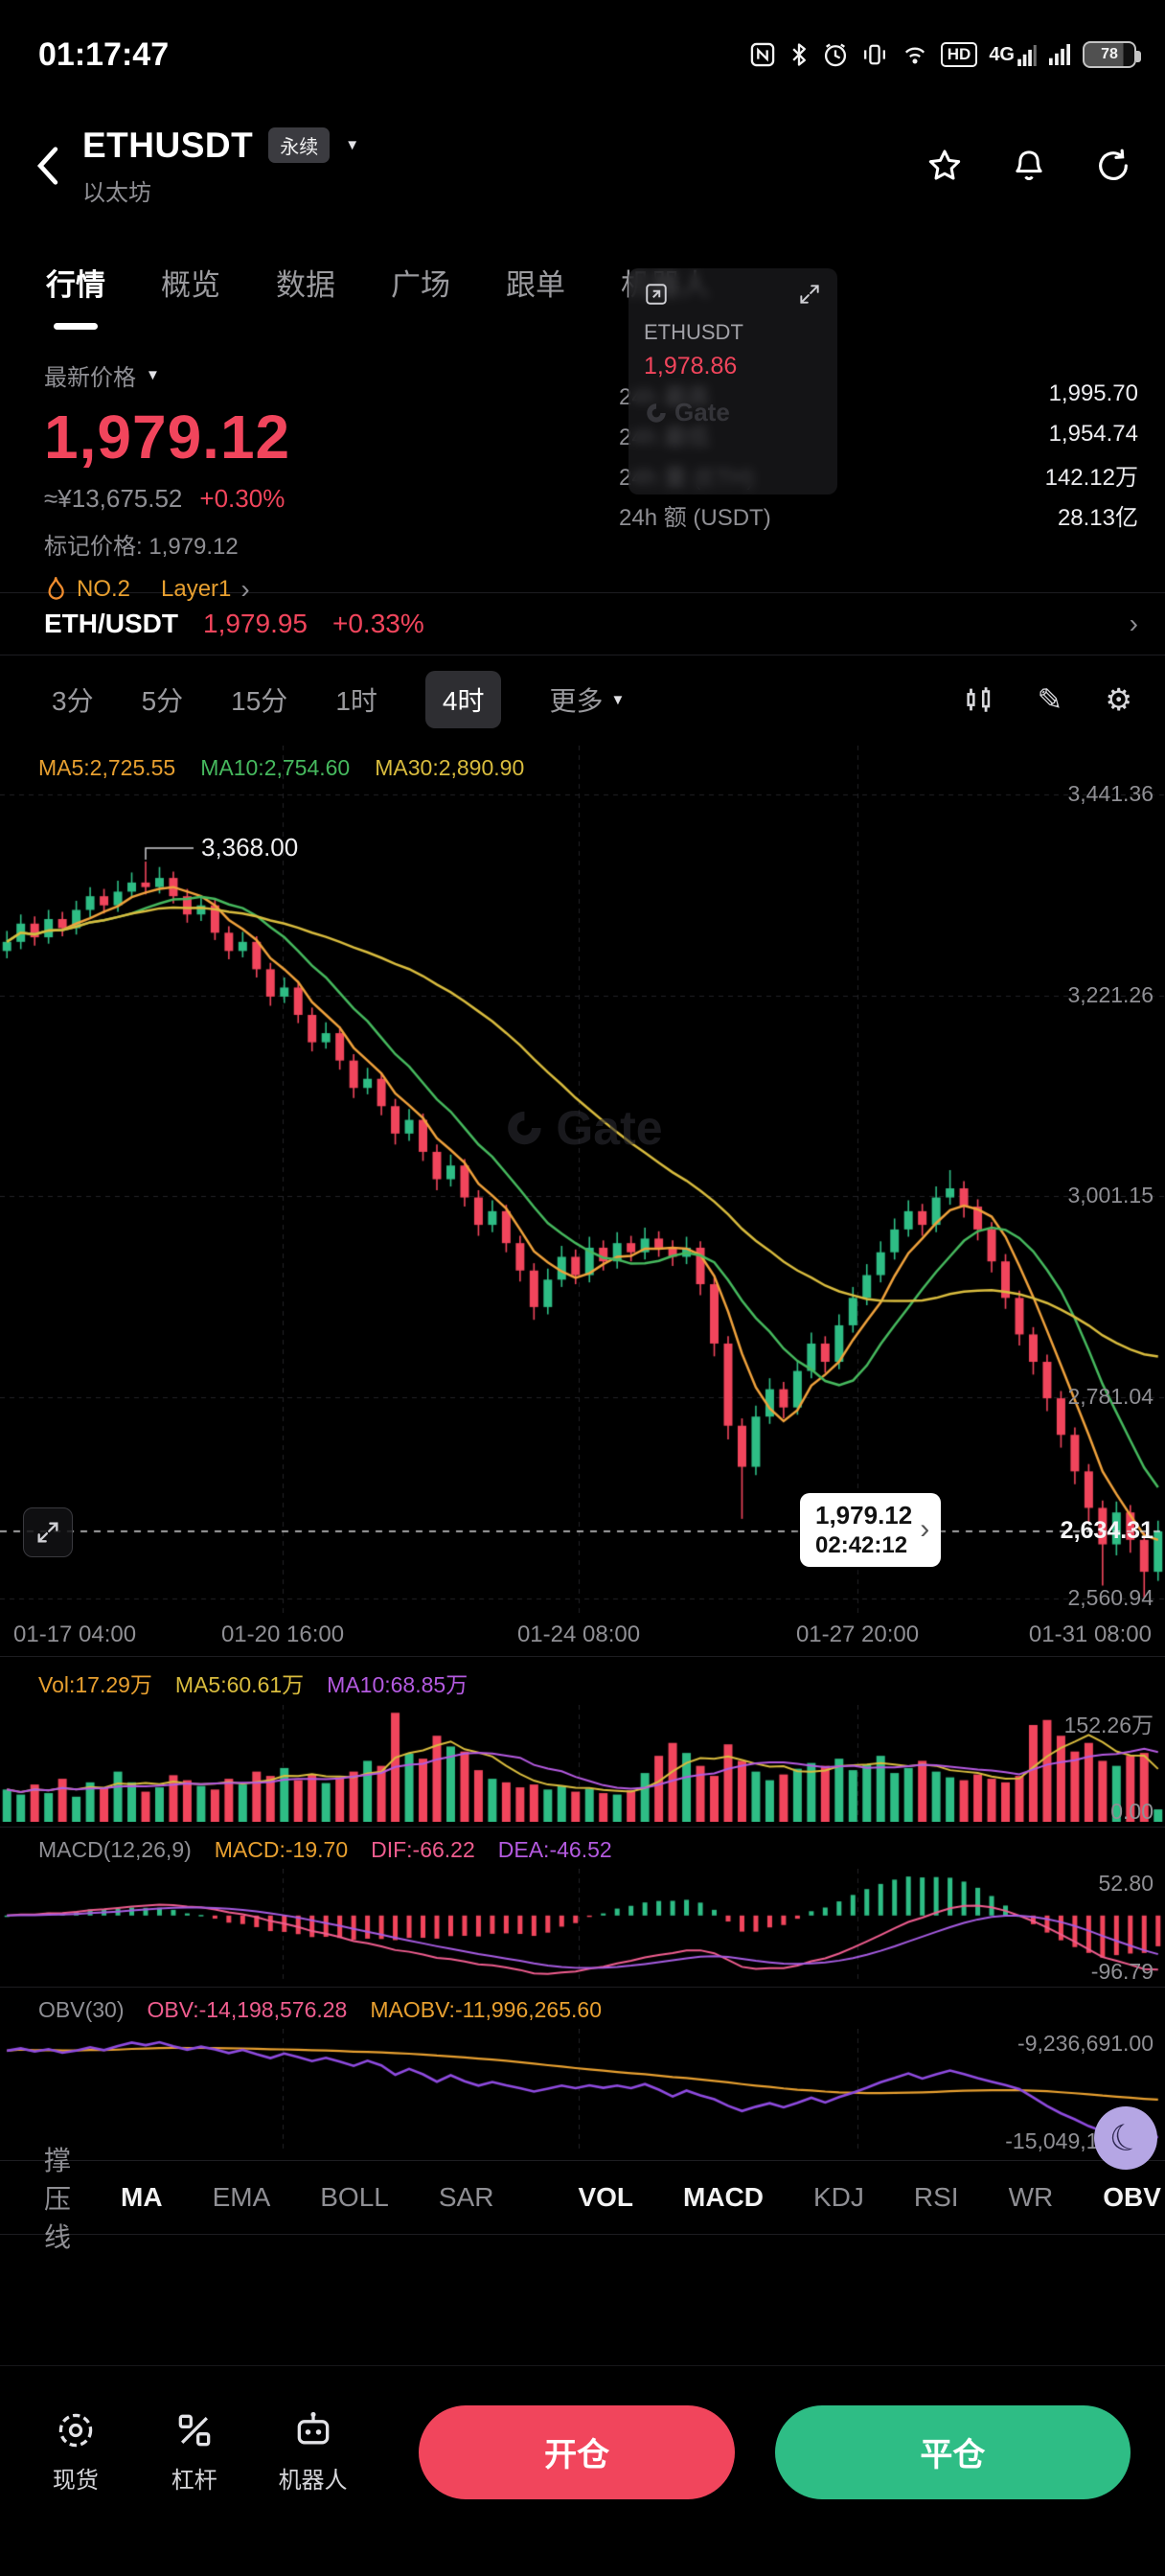 The image size is (1165, 2576). Describe the element at coordinates (356, 701) in the screenshot. I see `tf-1h: 1时` at that location.